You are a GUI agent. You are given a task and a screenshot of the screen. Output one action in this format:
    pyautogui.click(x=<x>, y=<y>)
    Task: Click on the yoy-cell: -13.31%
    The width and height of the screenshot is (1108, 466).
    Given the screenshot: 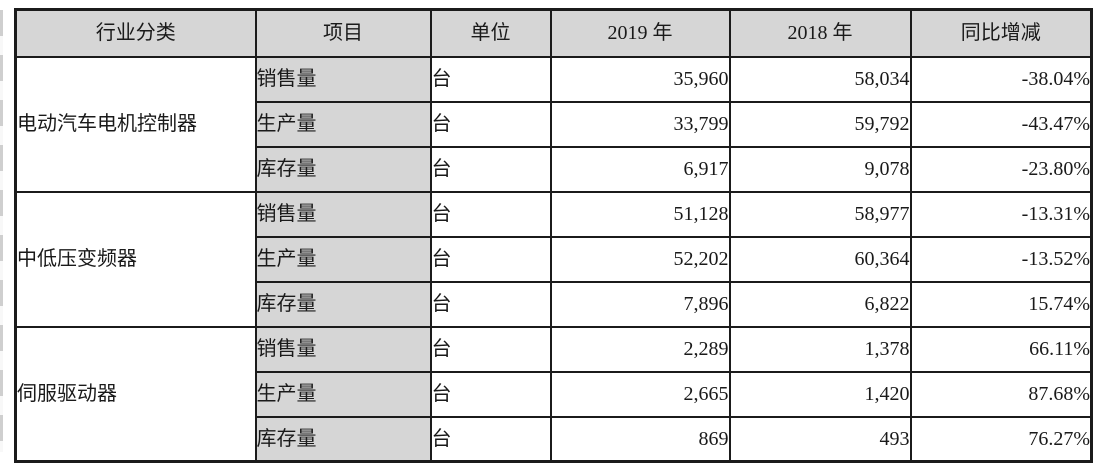 What is the action you would take?
    pyautogui.click(x=1001, y=214)
    